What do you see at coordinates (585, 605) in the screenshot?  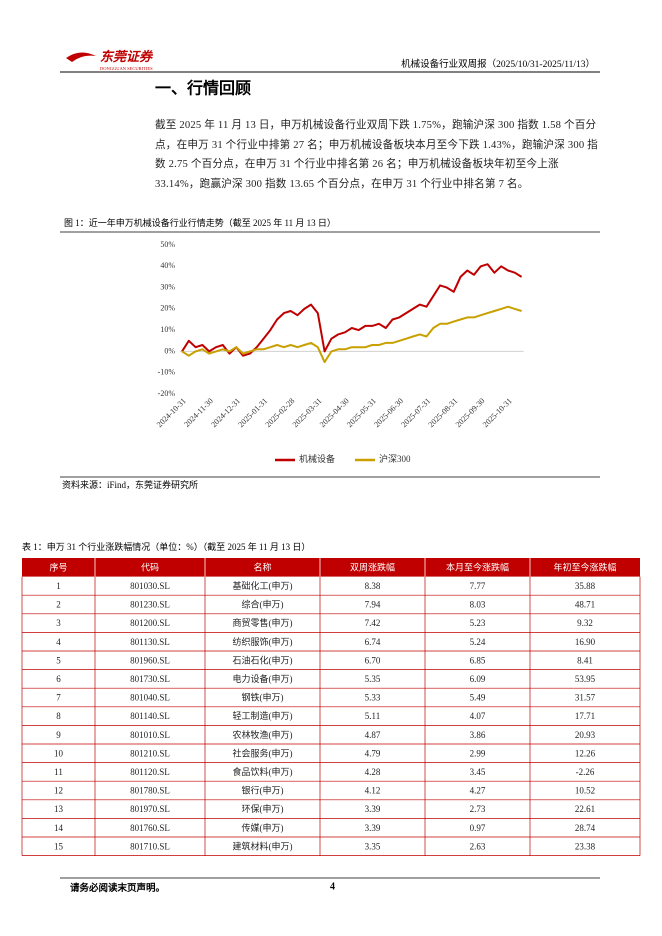 I see `table-cell: 48.71` at bounding box center [585, 605].